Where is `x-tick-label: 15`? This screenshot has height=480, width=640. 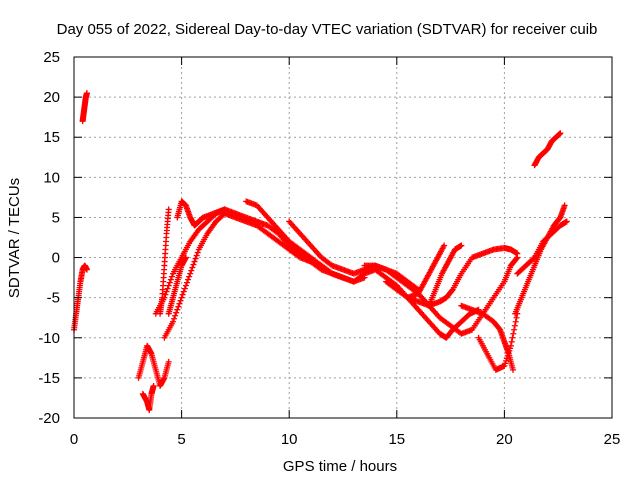 x-tick-label: 15 is located at coordinates (396, 439).